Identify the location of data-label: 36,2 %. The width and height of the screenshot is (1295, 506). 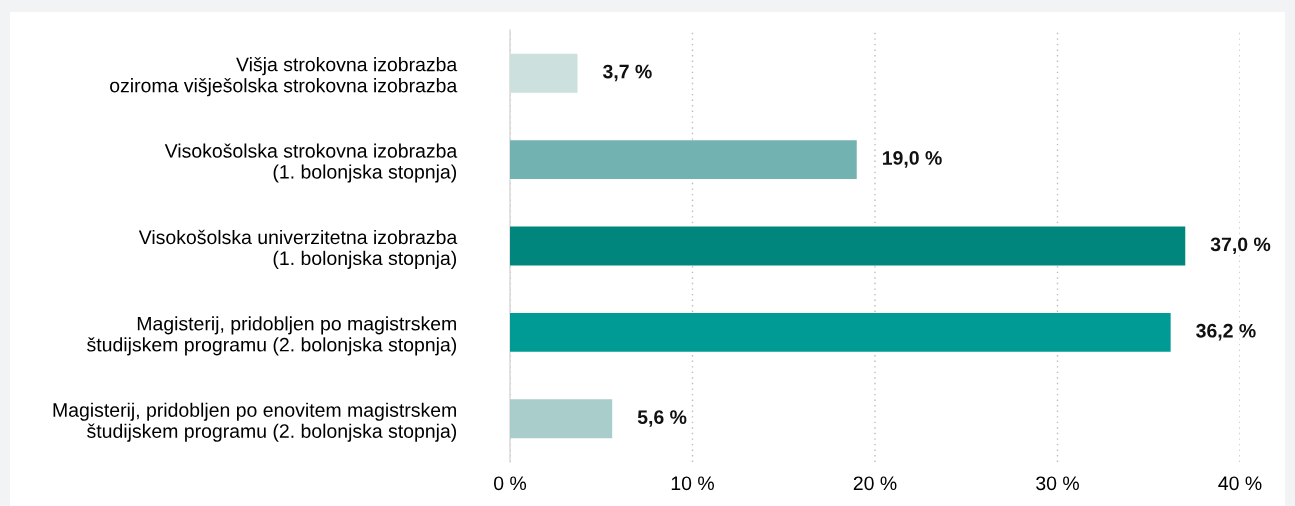
(1226, 332).